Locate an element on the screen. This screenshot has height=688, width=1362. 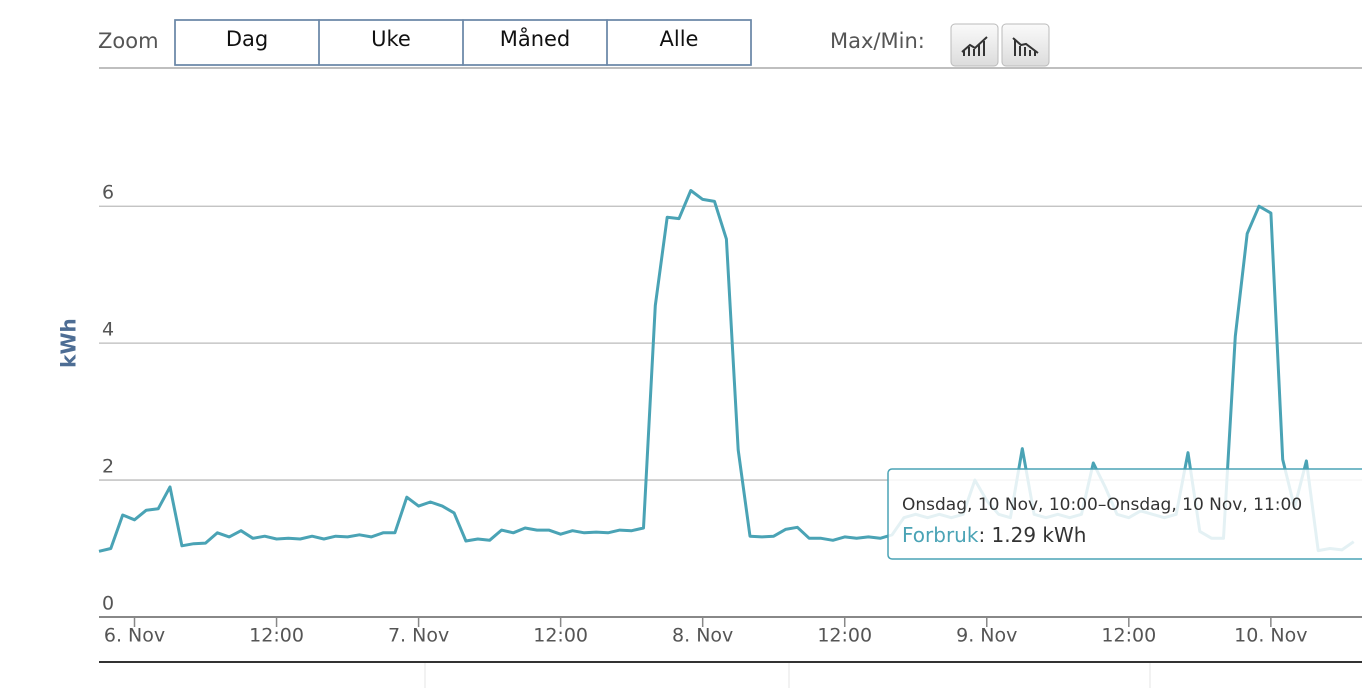
y-axis-title: kWh is located at coordinates (69, 343).